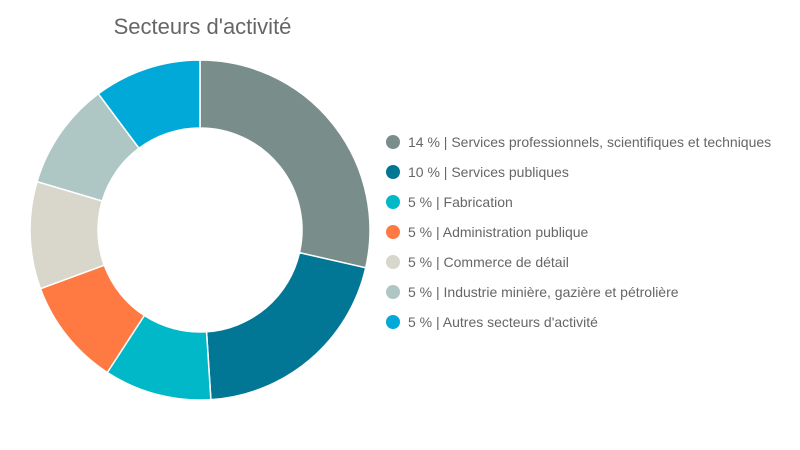 The width and height of the screenshot is (800, 450). I want to click on legend-item-4: 5 % | Commerce de détail, so click(578, 262).